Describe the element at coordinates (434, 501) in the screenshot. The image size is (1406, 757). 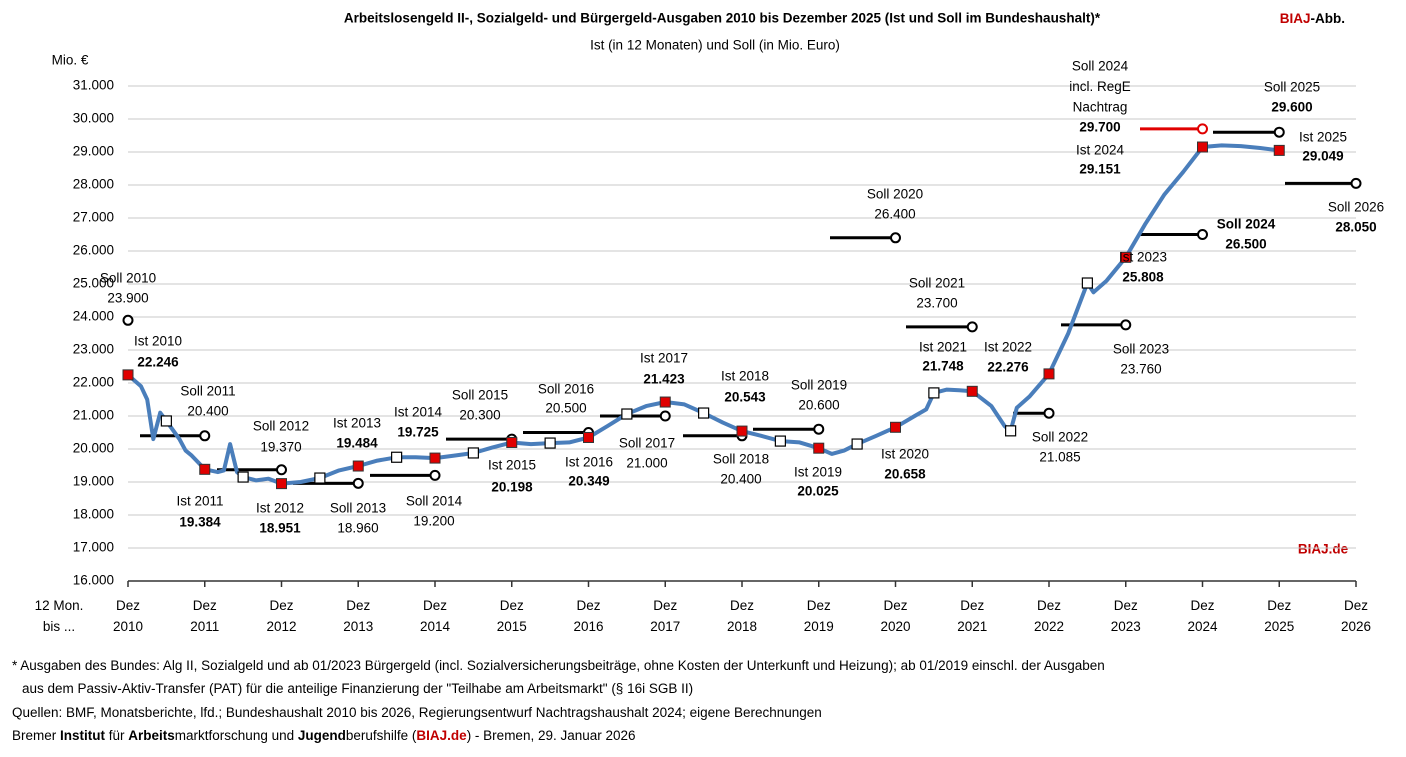
I see `soll-label: Soll 2014` at that location.